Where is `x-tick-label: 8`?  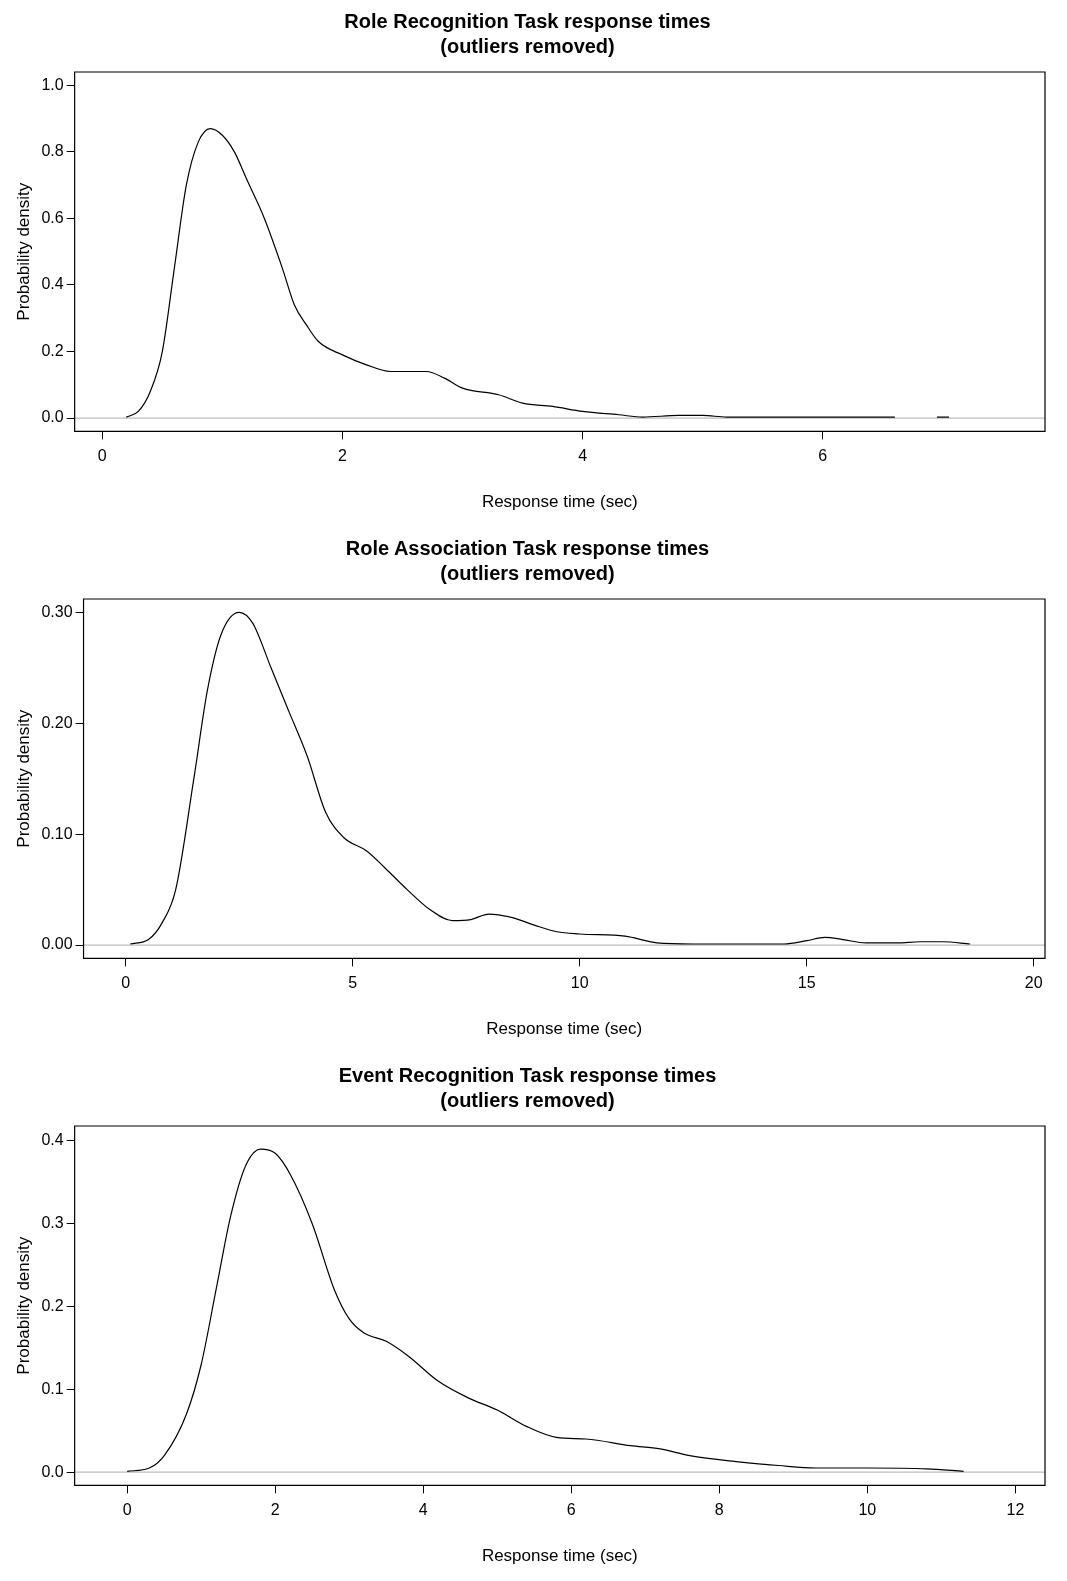 x-tick-label: 8 is located at coordinates (719, 1510).